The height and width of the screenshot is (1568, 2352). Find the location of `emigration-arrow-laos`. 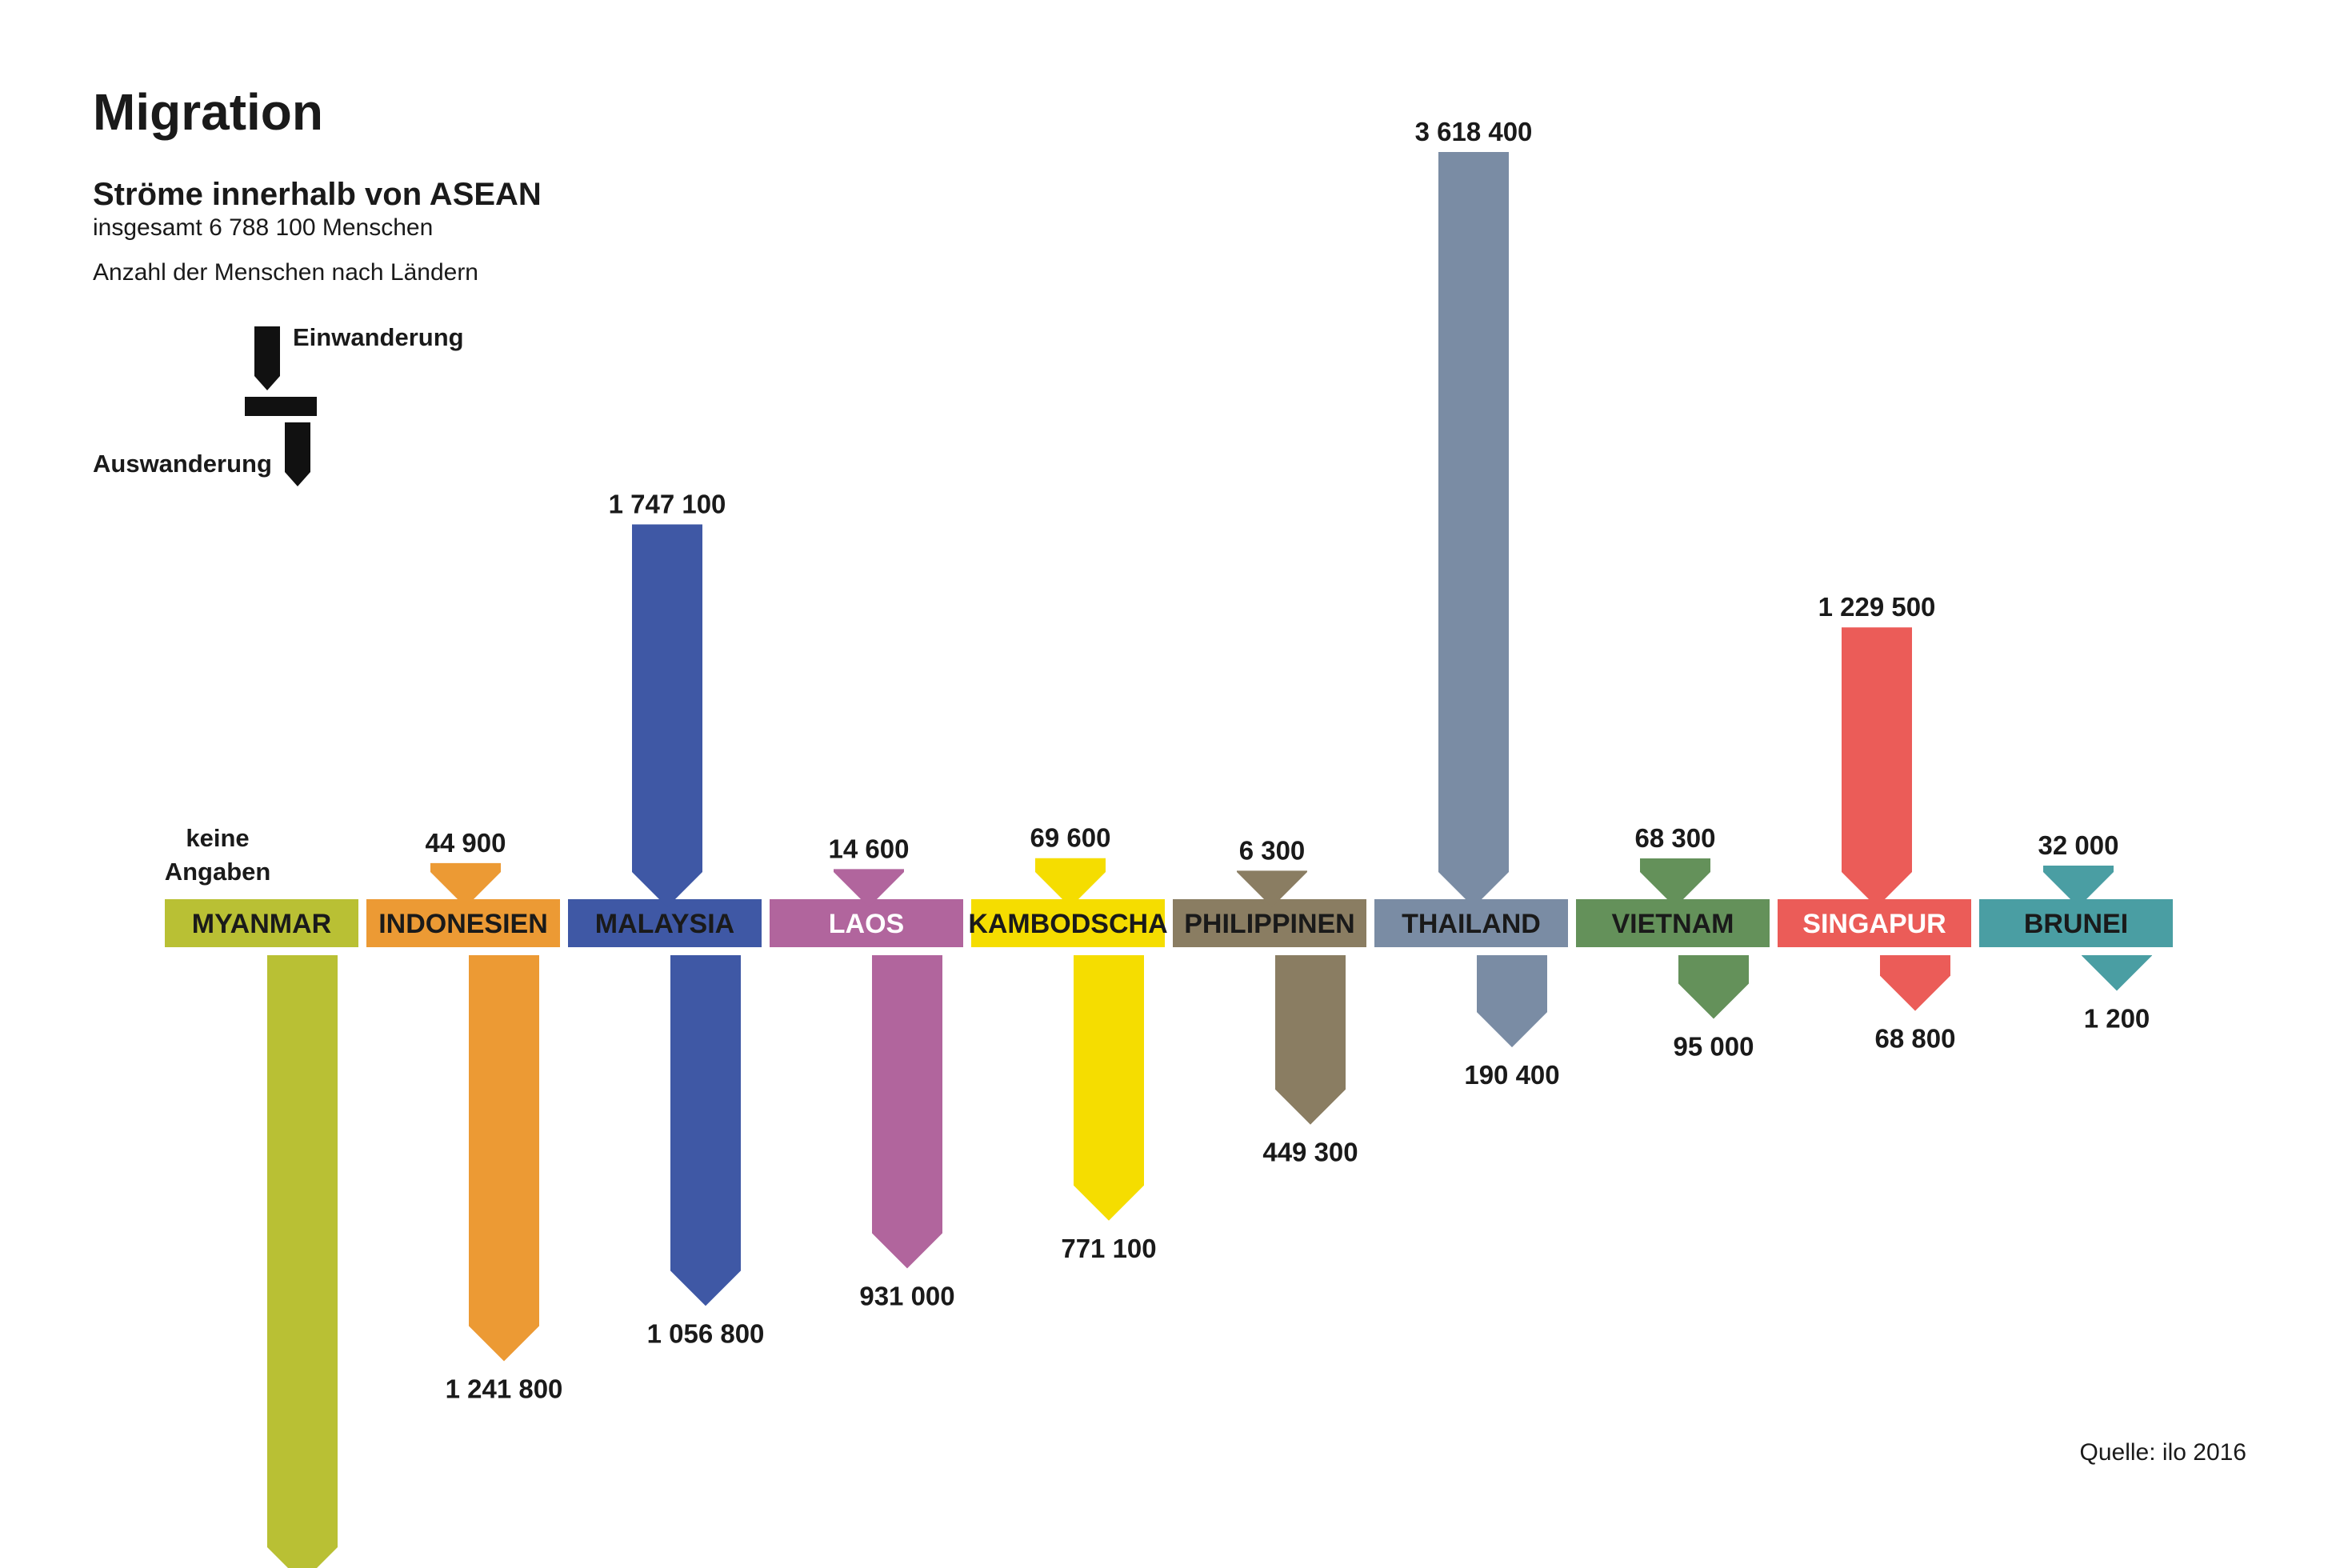

emigration-arrow-laos is located at coordinates (907, 1112).